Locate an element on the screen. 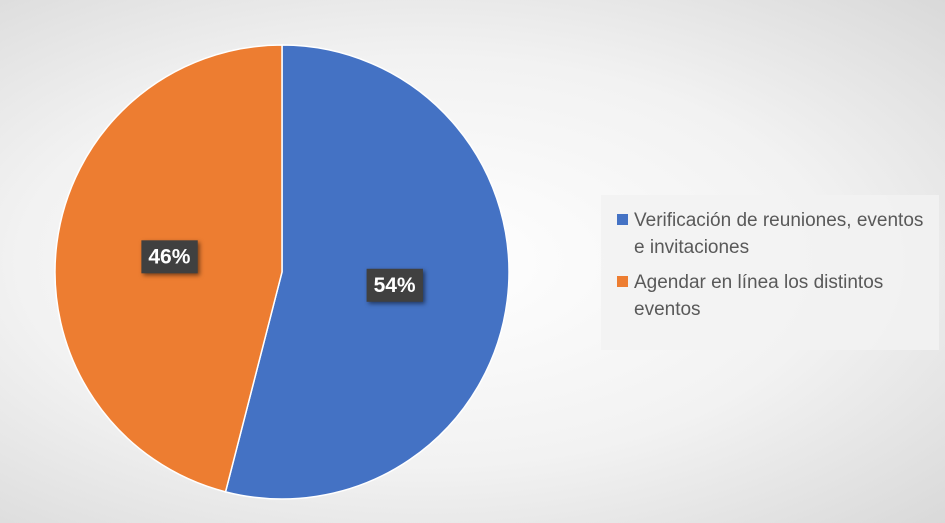 The width and height of the screenshot is (945, 523). data-label-text: 46% is located at coordinates (169, 256).